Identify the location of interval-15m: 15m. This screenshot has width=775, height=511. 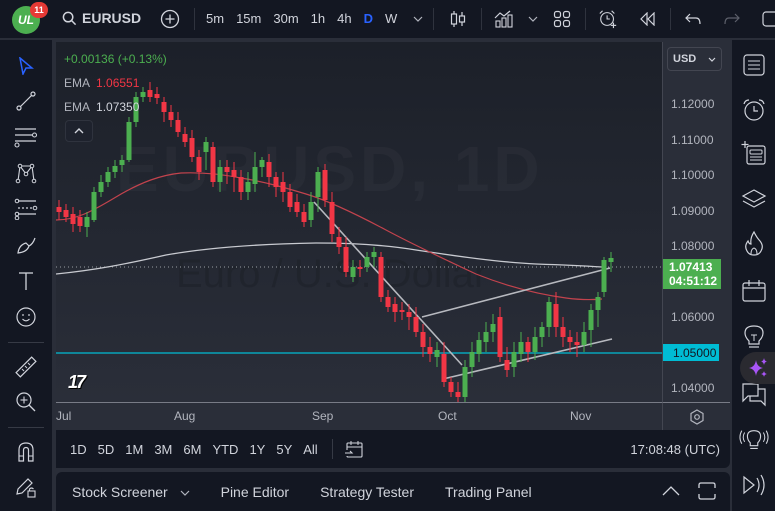
(249, 18).